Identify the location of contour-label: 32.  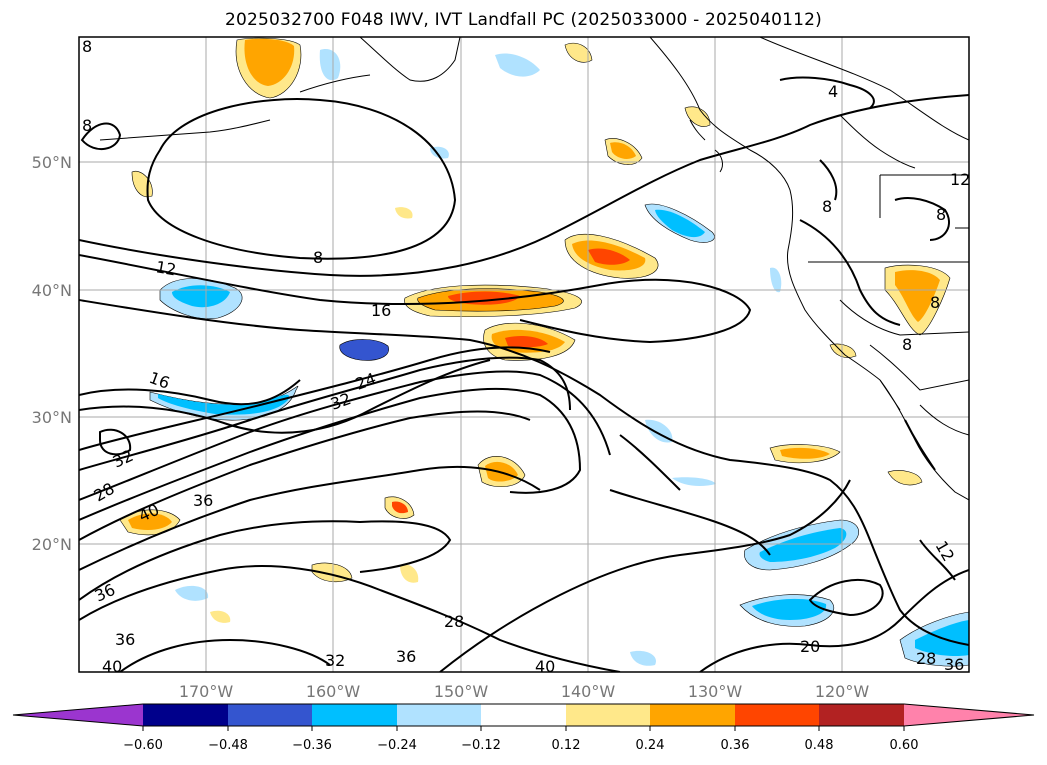
(335, 660).